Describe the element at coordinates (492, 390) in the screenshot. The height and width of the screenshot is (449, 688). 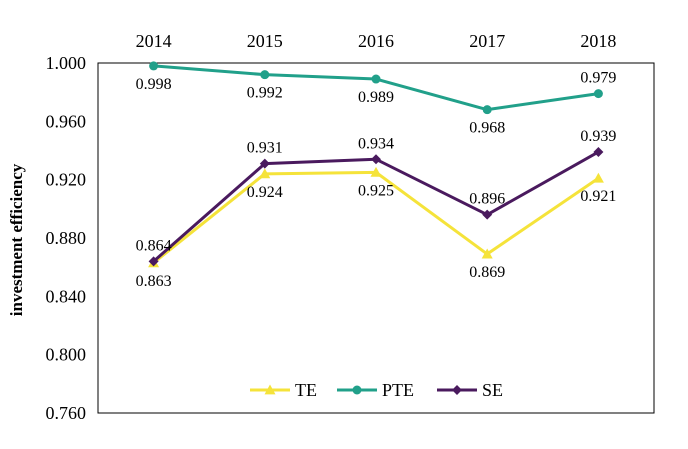
I see `legend-label-se: SE` at that location.